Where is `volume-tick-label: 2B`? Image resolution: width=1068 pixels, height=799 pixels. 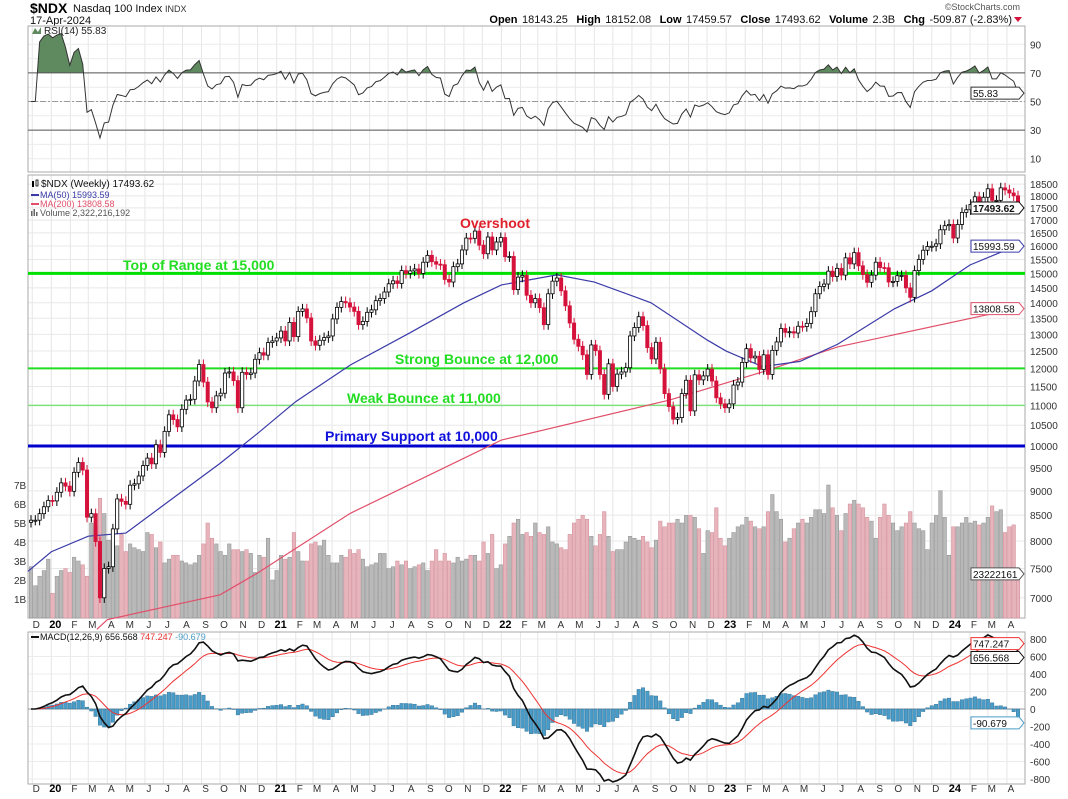 volume-tick-label: 2B is located at coordinates (20, 581).